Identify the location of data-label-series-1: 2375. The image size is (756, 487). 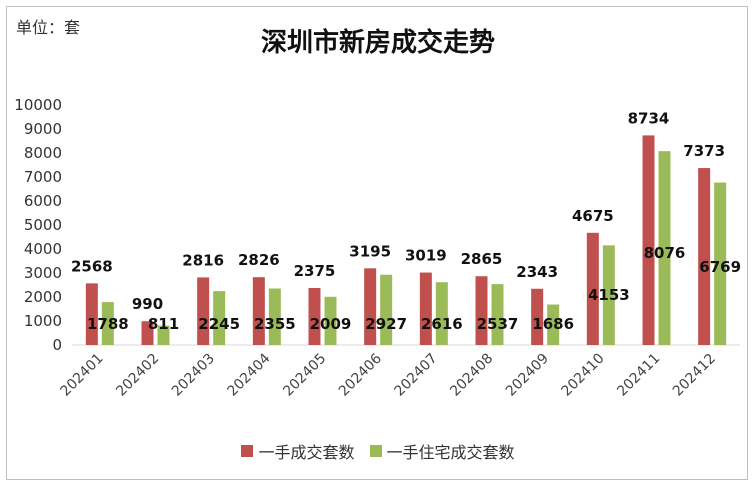
(315, 271).